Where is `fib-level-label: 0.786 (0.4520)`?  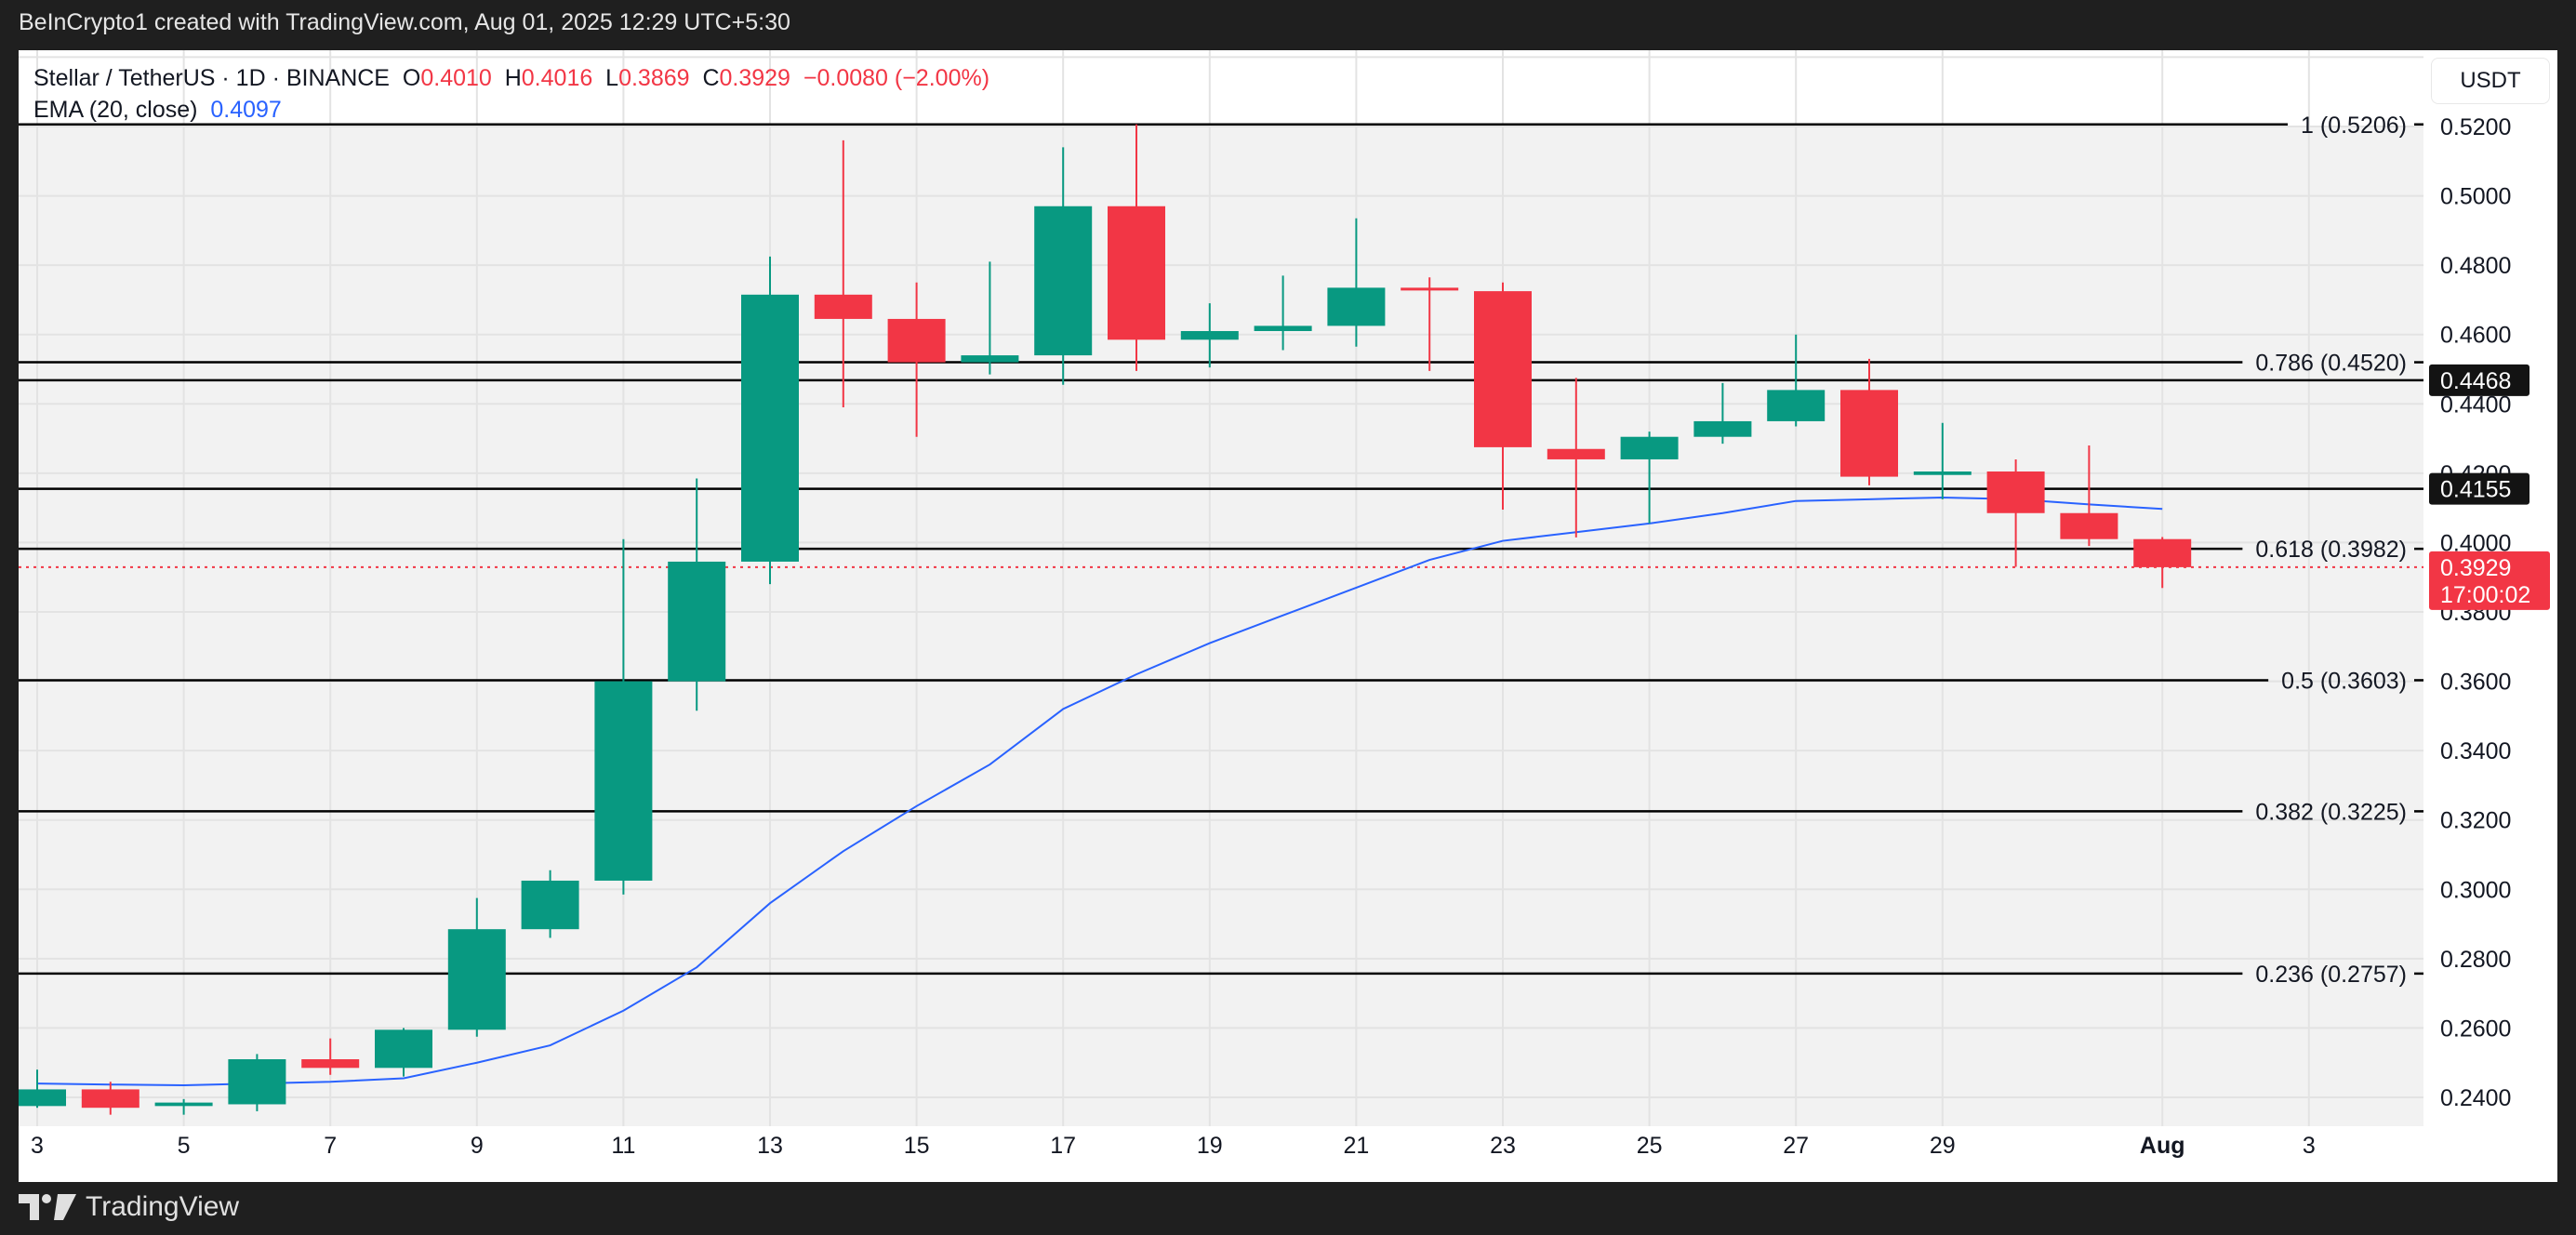
fib-level-label: 0.786 (0.4520) is located at coordinates (2331, 364).